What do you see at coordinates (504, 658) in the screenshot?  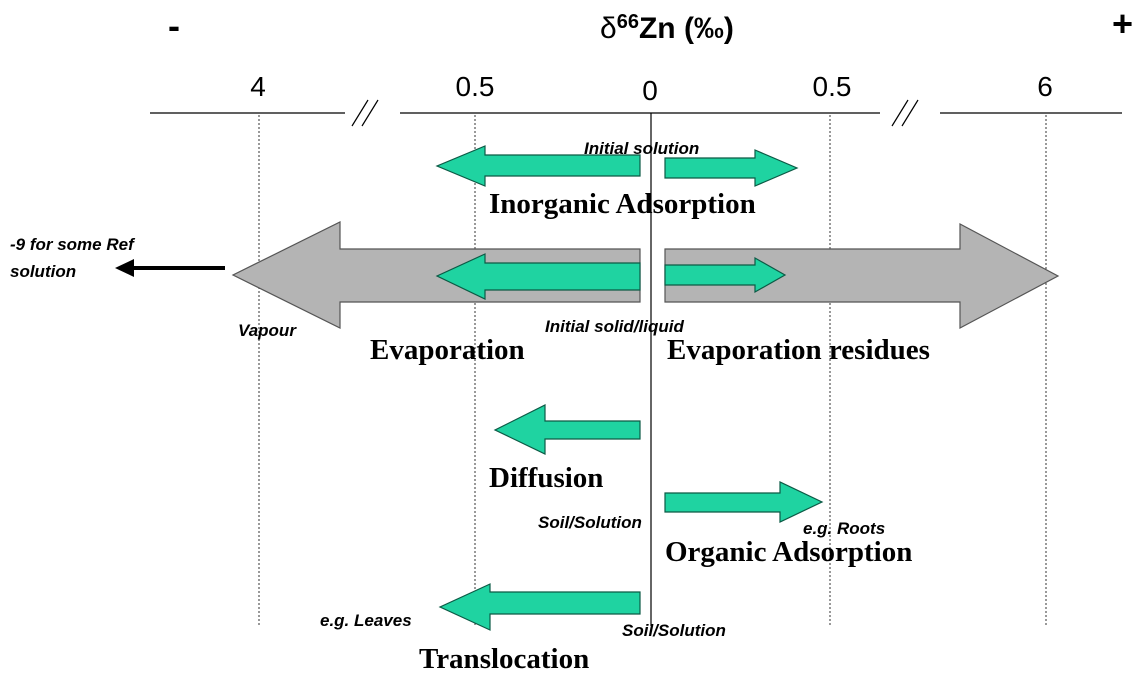 I see `process-label: Translocation` at bounding box center [504, 658].